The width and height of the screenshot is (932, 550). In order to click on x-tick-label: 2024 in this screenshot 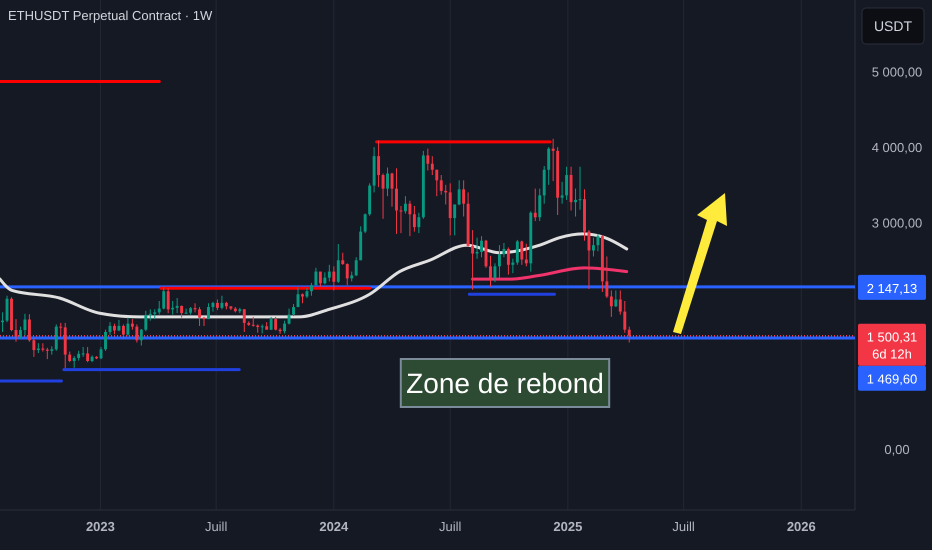, I will do `click(334, 526)`.